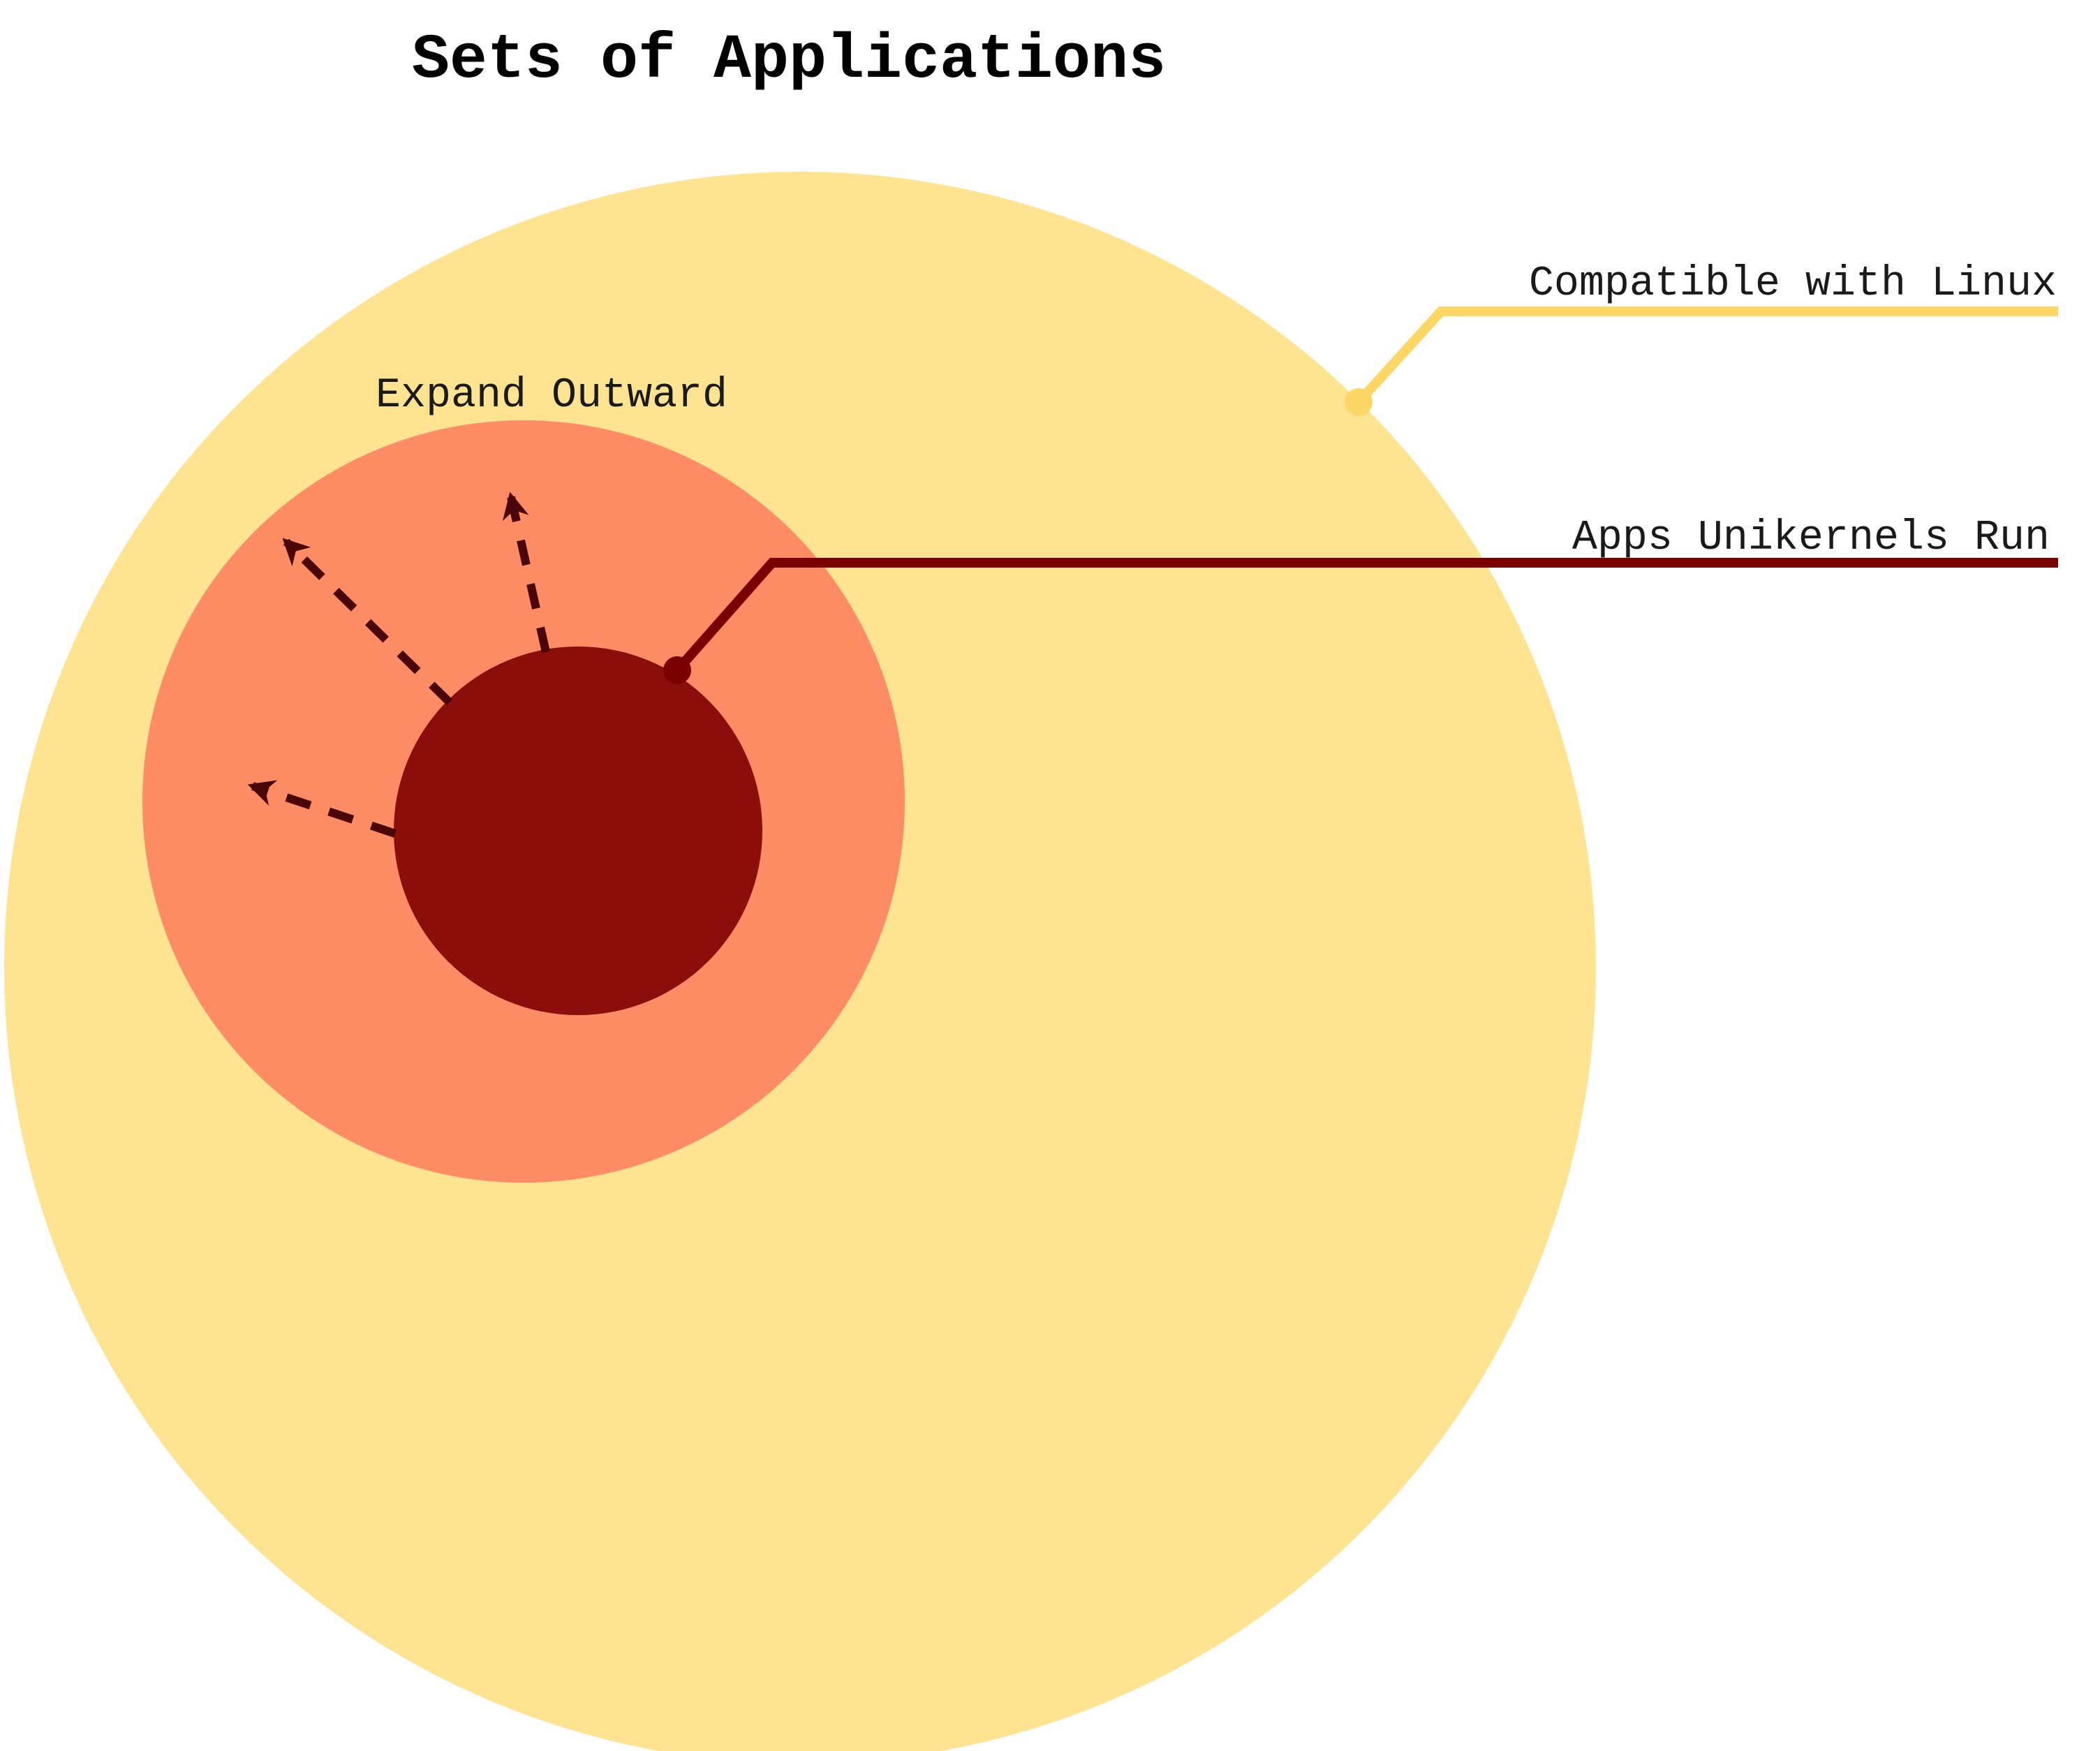  What do you see at coordinates (322, 809) in the screenshot?
I see `expand-arrow-left` at bounding box center [322, 809].